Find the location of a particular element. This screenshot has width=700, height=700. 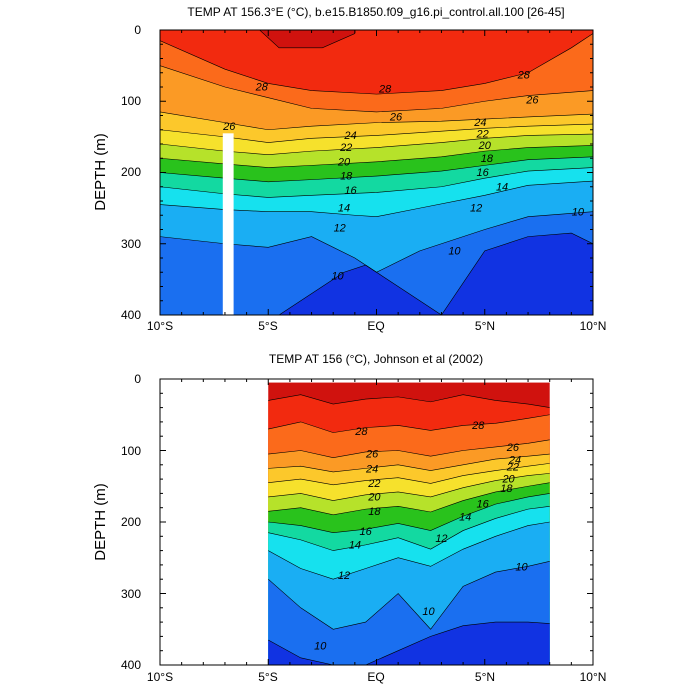

missing-data-gap is located at coordinates (228, 224).